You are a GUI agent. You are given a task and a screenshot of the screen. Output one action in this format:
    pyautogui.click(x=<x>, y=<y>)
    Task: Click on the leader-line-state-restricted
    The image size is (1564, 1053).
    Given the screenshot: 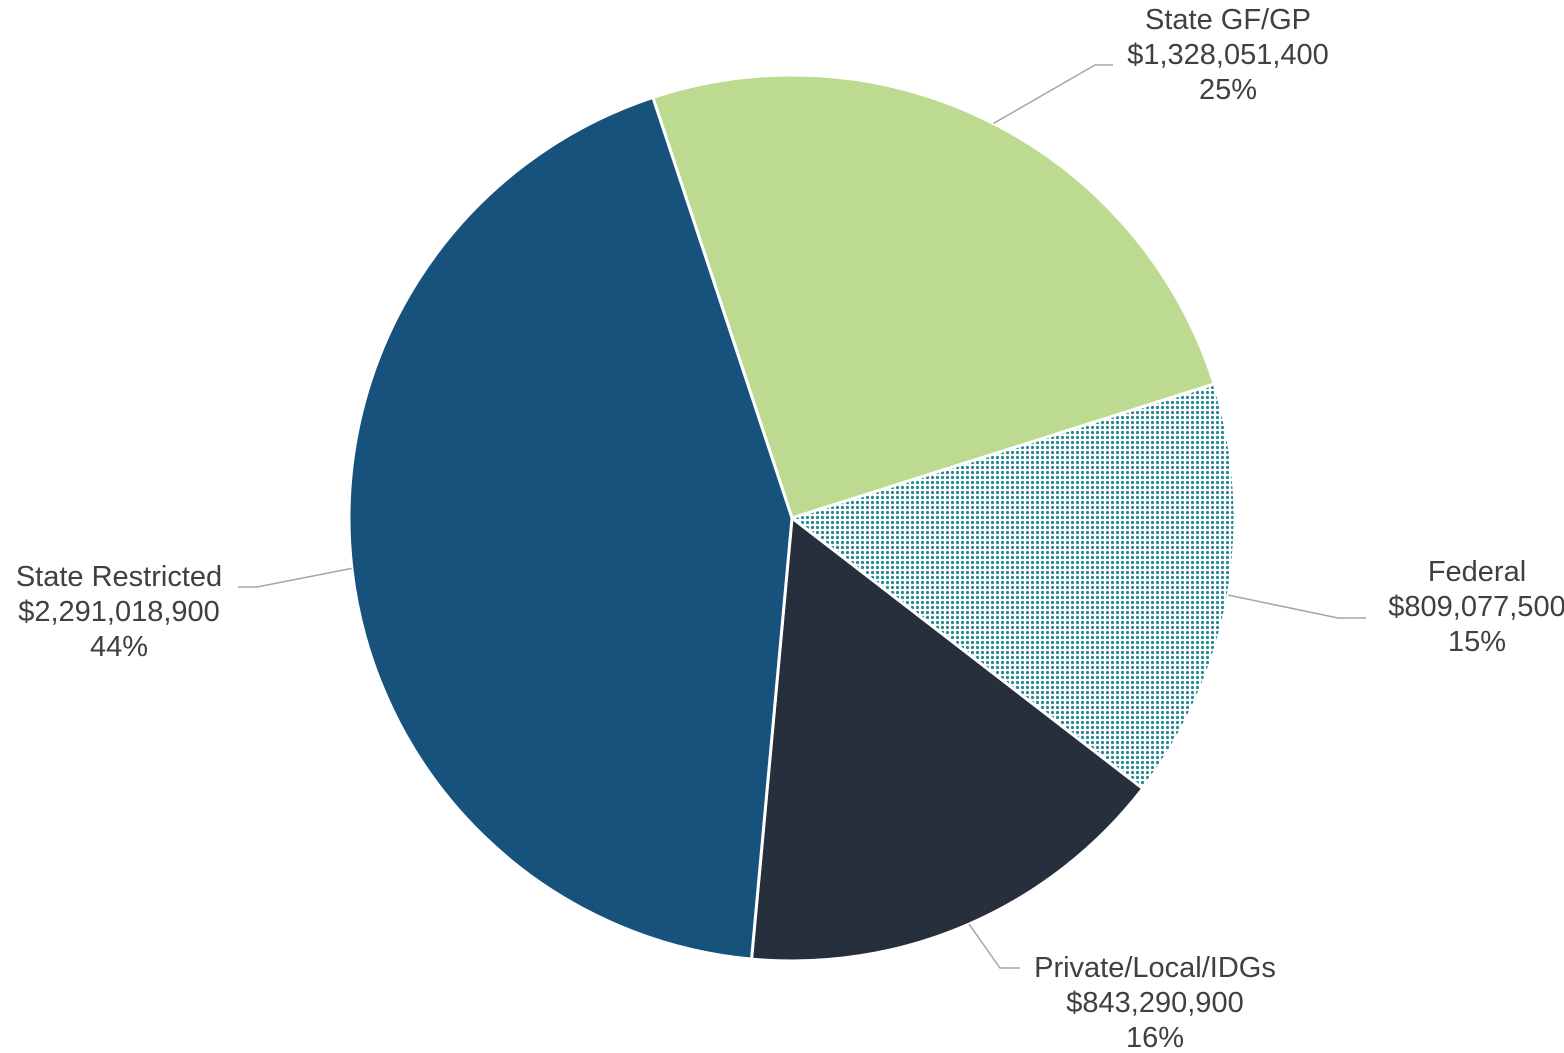 What is the action you would take?
    pyautogui.click(x=295, y=577)
    